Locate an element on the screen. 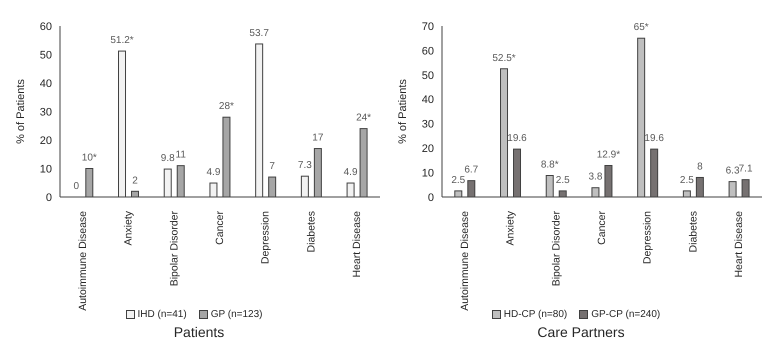 The width and height of the screenshot is (780, 347). data-label: 65* is located at coordinates (641, 28).